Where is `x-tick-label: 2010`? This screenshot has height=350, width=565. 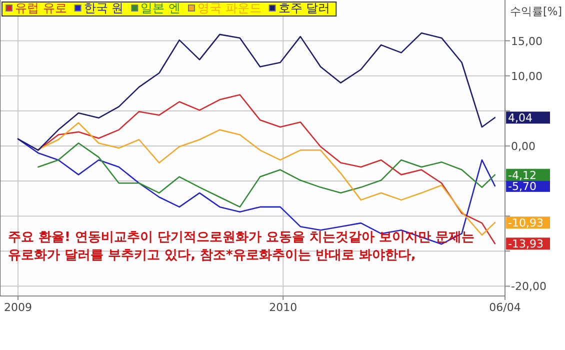
x-tick-label: 2010 is located at coordinates (283, 307).